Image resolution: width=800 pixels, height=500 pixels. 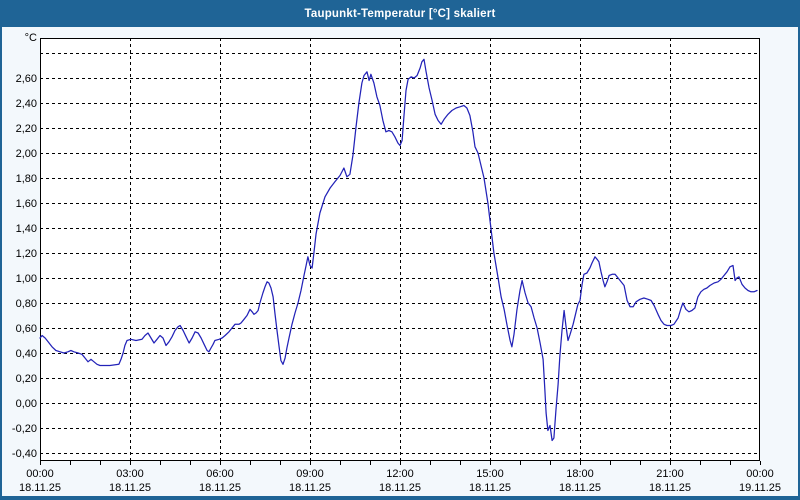 What do you see at coordinates (26, 329) in the screenshot?
I see `y-tick-label: 0,60` at bounding box center [26, 329].